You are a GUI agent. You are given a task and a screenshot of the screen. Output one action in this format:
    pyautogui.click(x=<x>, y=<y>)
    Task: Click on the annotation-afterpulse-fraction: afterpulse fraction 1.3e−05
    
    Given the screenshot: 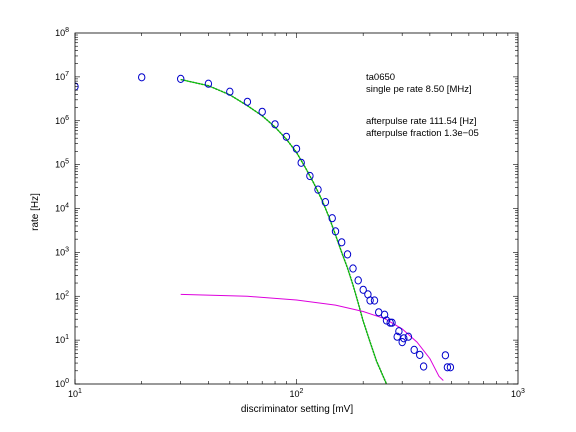 What is the action you would take?
    pyautogui.click(x=422, y=133)
    